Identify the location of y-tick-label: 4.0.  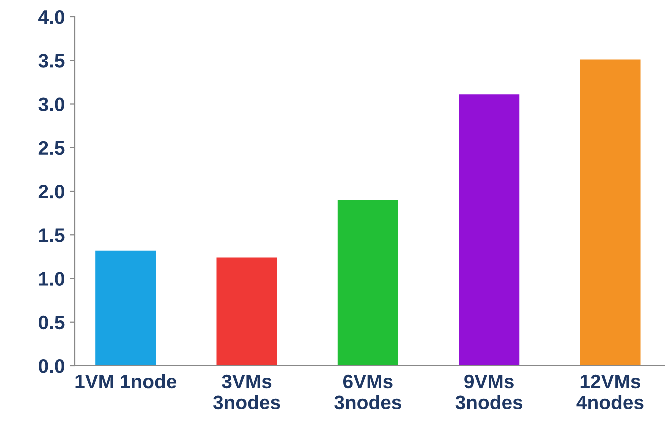
(51, 17).